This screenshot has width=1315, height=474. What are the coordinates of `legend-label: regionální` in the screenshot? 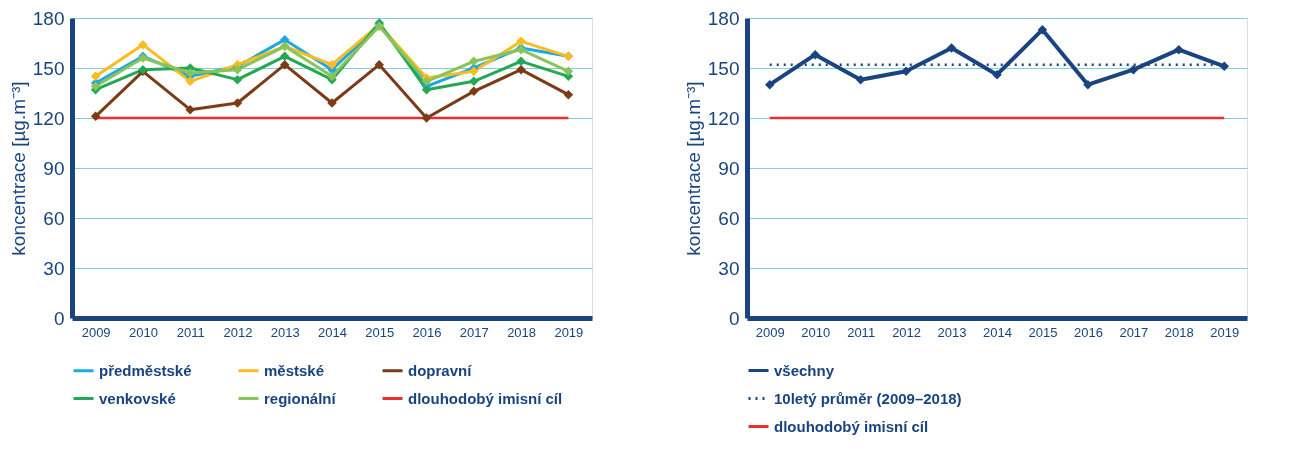 It's located at (300, 398).